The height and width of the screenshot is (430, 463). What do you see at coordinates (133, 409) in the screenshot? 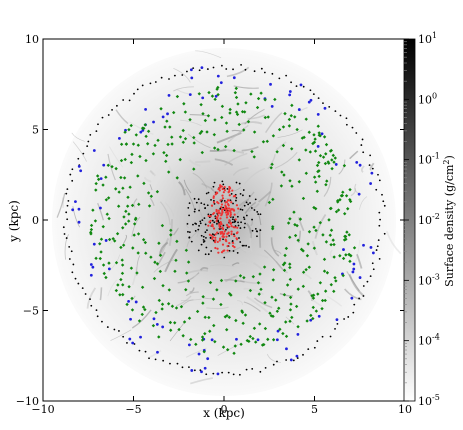
I see `x-tick-label: −5` at bounding box center [133, 409].